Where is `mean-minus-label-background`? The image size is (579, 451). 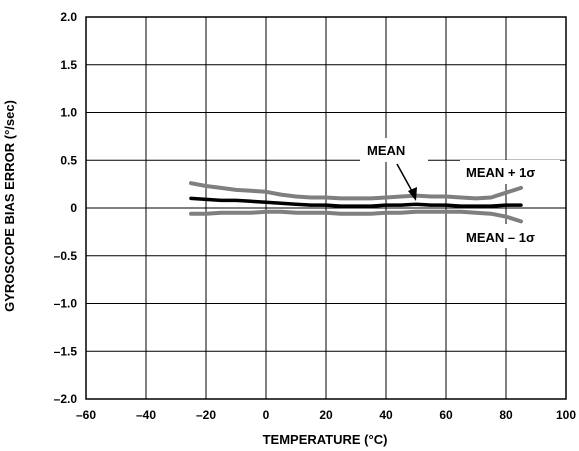
mean-minus-label-background is located at coordinates (510, 236).